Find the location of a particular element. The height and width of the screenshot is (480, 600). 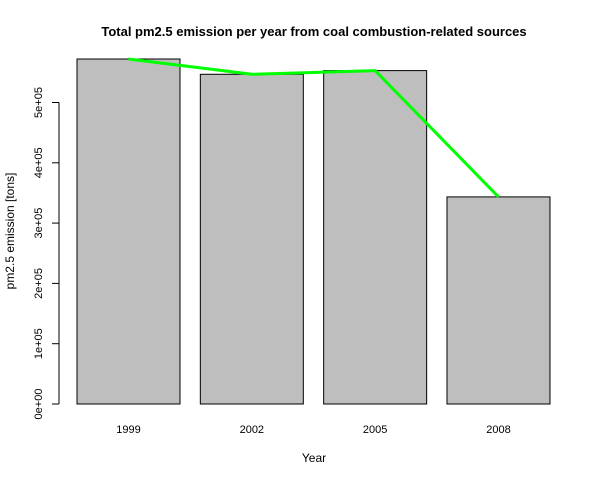

y-tick-label: 1e+05 is located at coordinates (39, 343).